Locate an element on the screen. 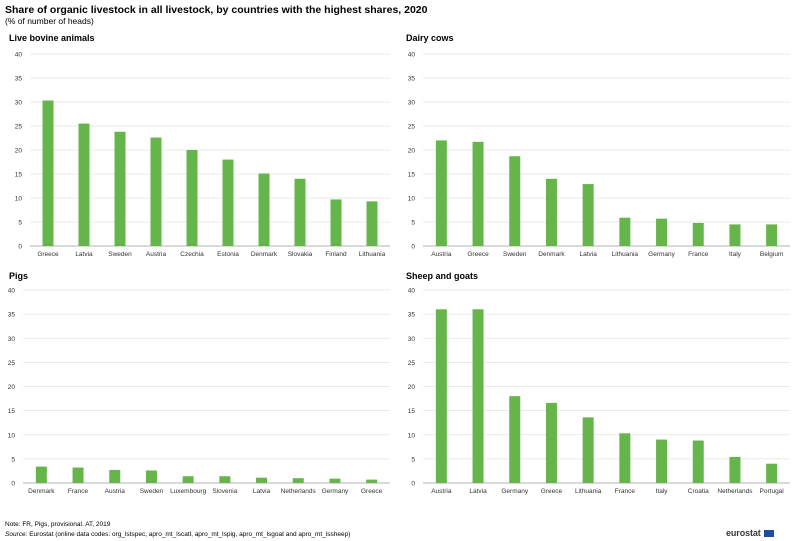 This screenshot has height=541, width=800. dairy-cows-category-label: Austria is located at coordinates (441, 254).